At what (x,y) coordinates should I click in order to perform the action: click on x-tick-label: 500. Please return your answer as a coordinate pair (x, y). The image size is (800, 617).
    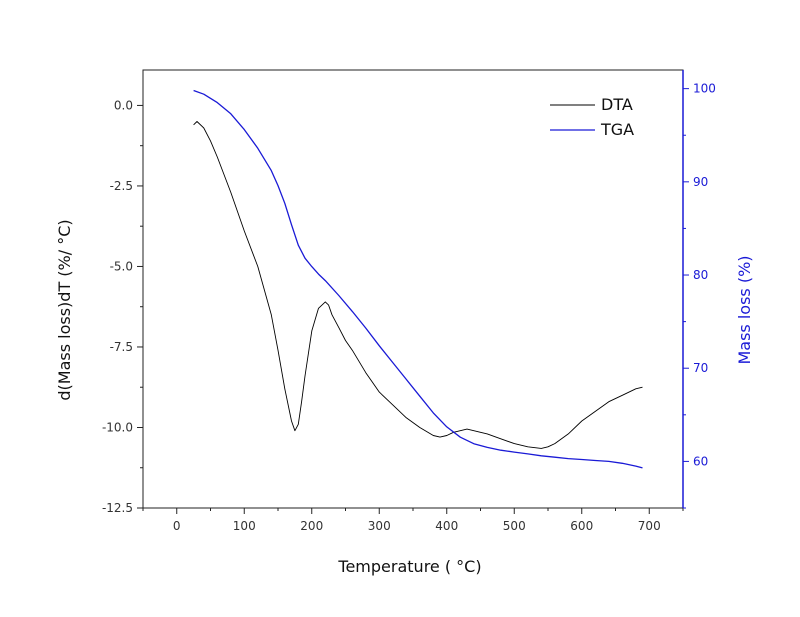
    Looking at the image, I should click on (514, 526).